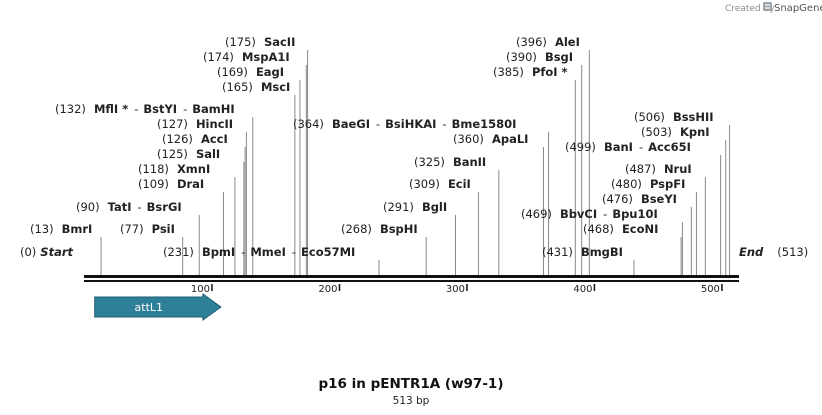 Image resolution: width=822 pixels, height=415 pixels. I want to click on site-position: (132), so click(70, 109).